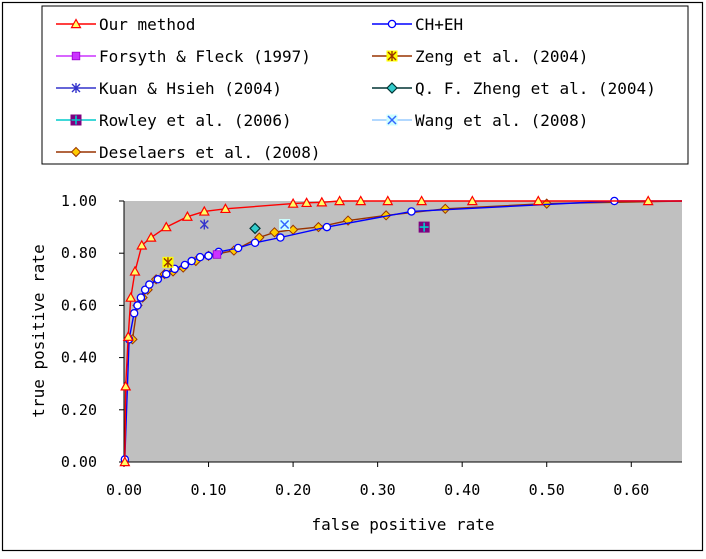 The image size is (706, 559). Describe the element at coordinates (190, 88) in the screenshot. I see `legend-label: Kuan & Hsieh (2004)` at that location.